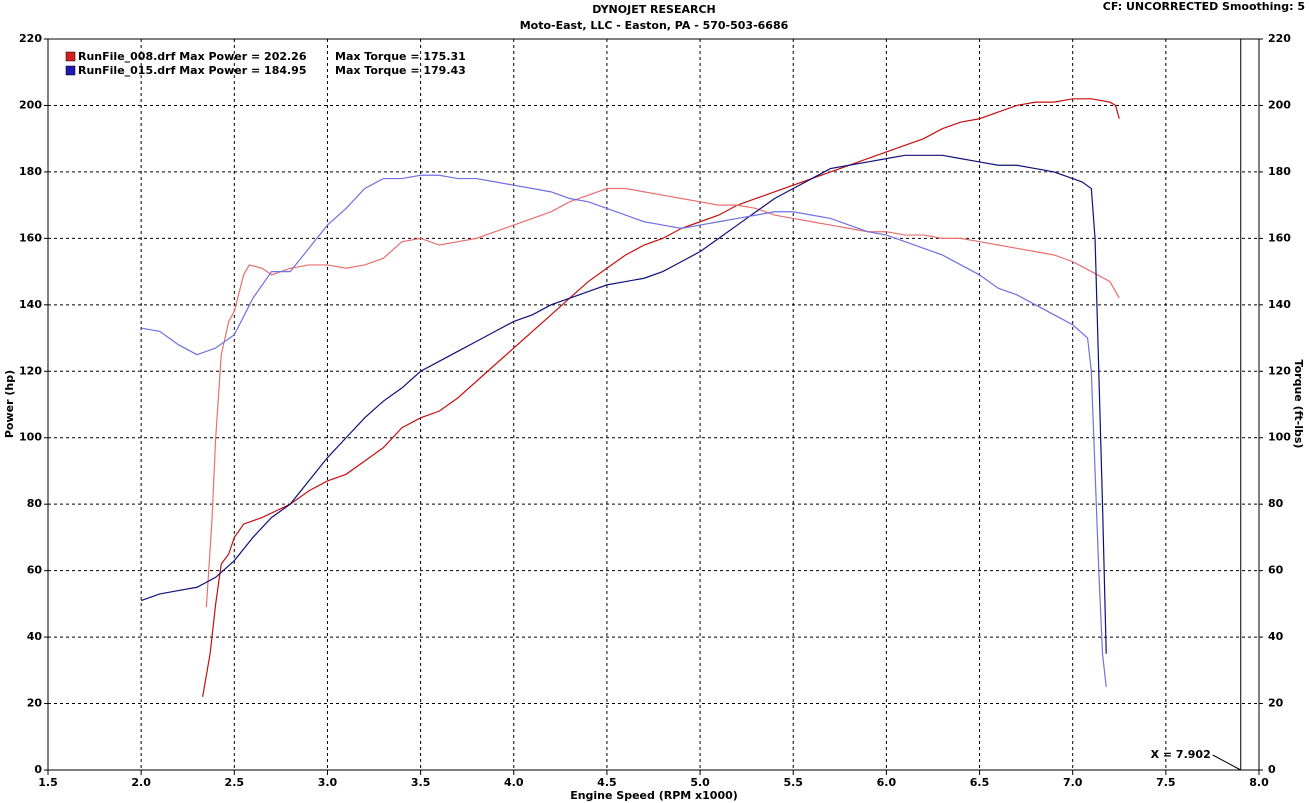 Image resolution: width=1309 pixels, height=803 pixels. I want to click on y2-tick-label: 140, so click(1279, 304).